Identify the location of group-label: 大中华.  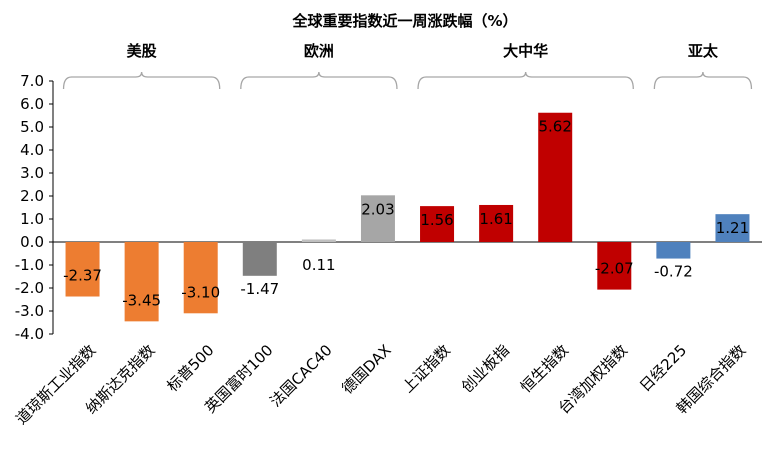
(525, 51).